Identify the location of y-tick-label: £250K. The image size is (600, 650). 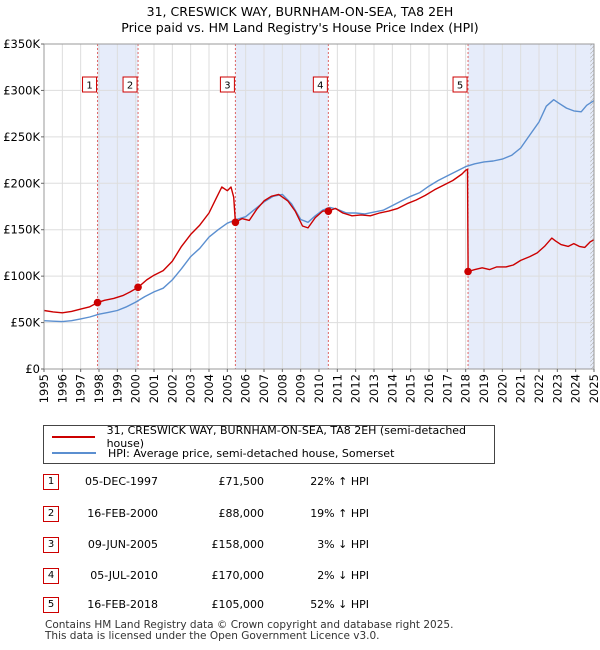
(21, 137).